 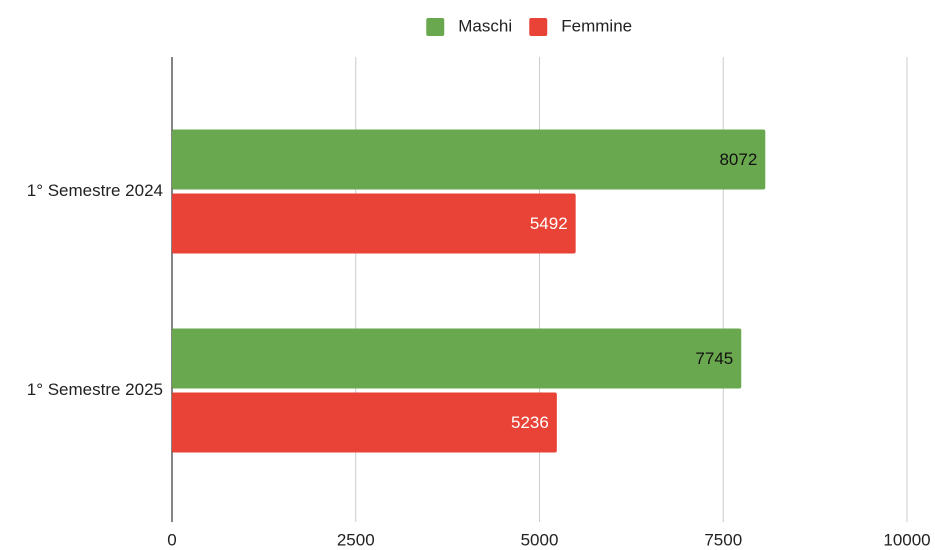 What do you see at coordinates (906, 539) in the screenshot?
I see `x-tick-label: 10000` at bounding box center [906, 539].